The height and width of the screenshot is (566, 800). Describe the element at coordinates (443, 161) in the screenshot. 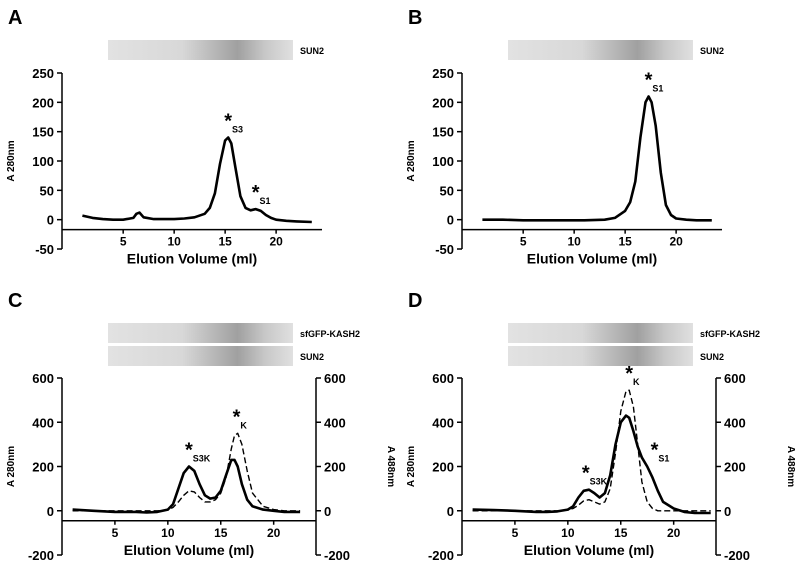

I see `y-tick-label: 100` at that location.